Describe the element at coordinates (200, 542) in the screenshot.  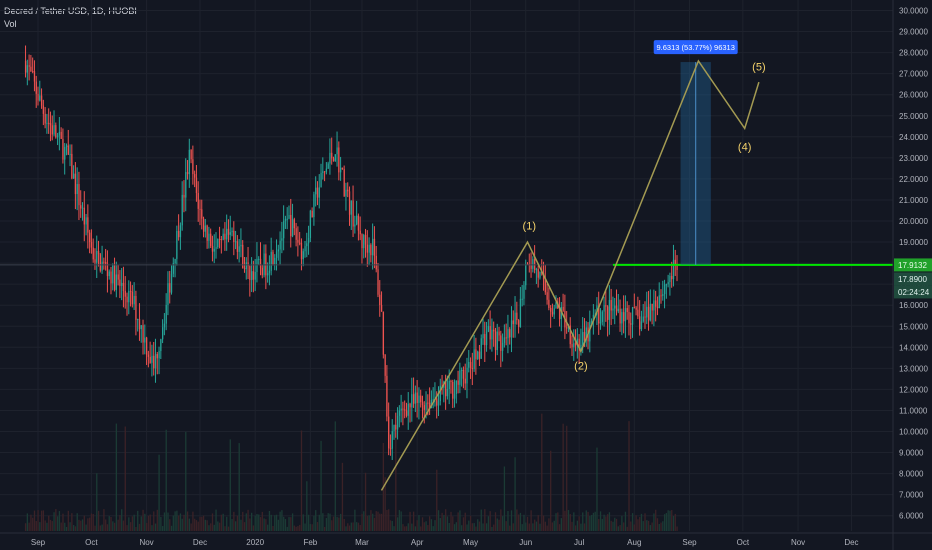
I see `x-tick-label: Dec` at that location.